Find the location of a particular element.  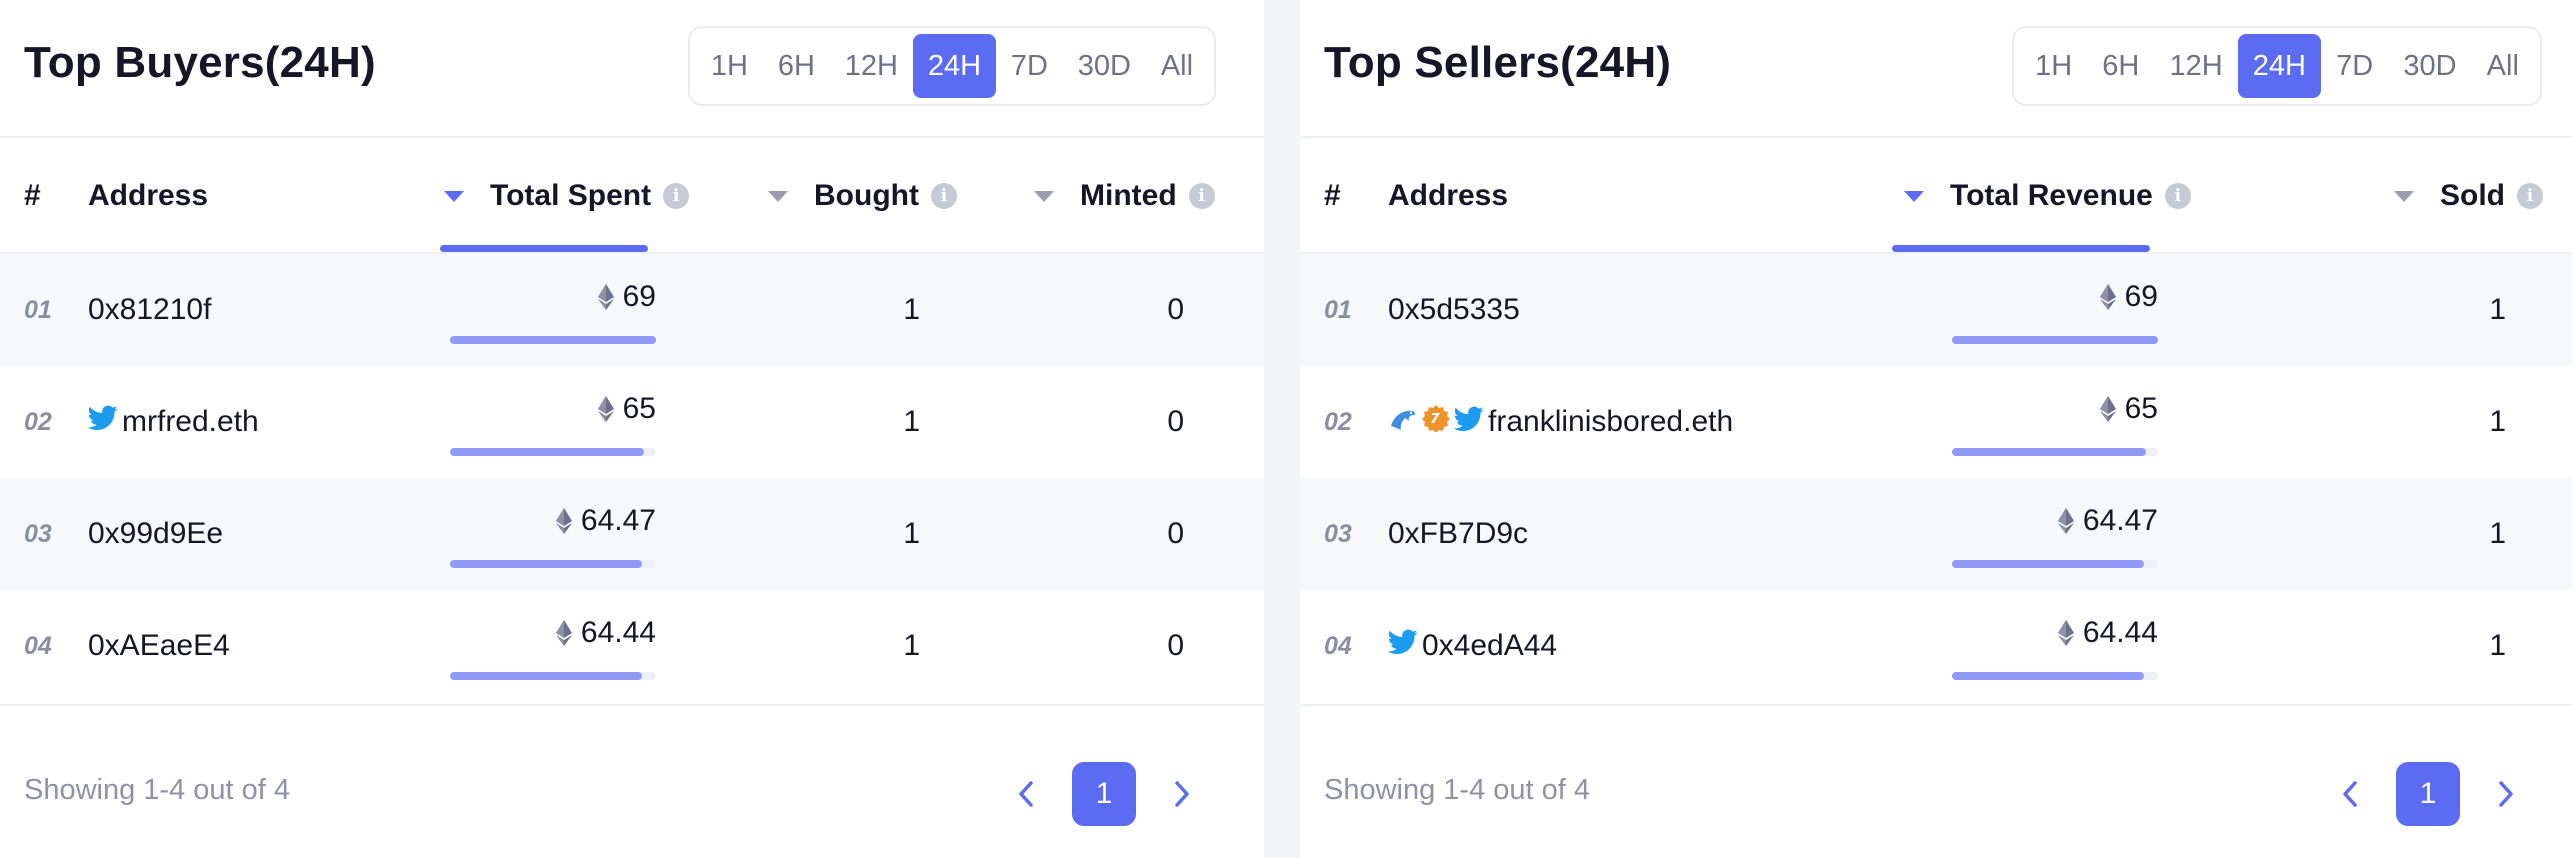

row-total-spent: 69 is located at coordinates (626, 297).